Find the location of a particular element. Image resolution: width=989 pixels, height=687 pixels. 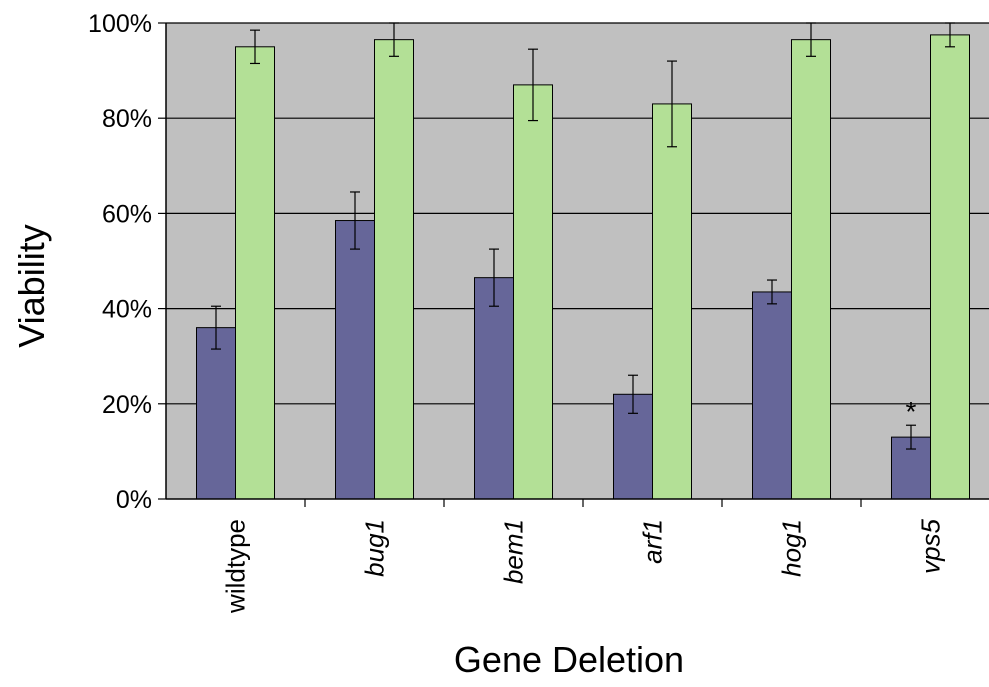

significance-annotation: * is located at coordinates (911, 411).